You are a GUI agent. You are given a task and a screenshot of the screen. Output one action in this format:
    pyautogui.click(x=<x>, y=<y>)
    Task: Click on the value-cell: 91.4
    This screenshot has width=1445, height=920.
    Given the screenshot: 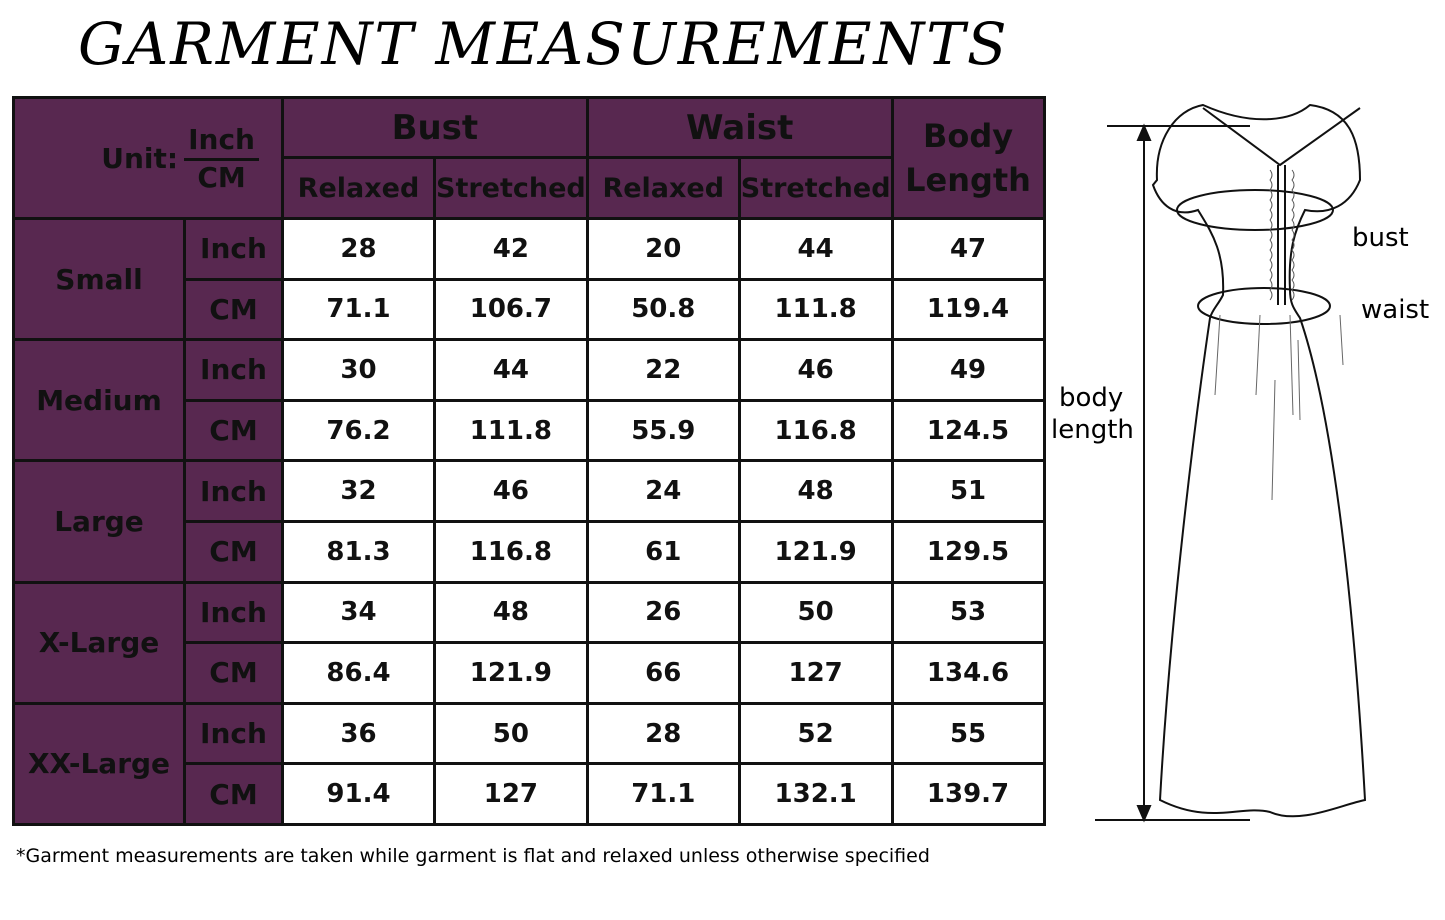 What is the action you would take?
    pyautogui.click(x=358, y=794)
    